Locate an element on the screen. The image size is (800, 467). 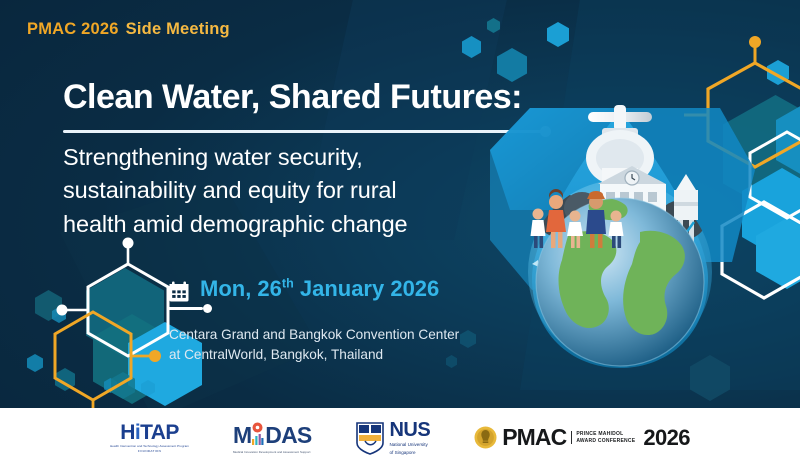
nus-logo-subline-1: National University is located at coordinates (408, 444).